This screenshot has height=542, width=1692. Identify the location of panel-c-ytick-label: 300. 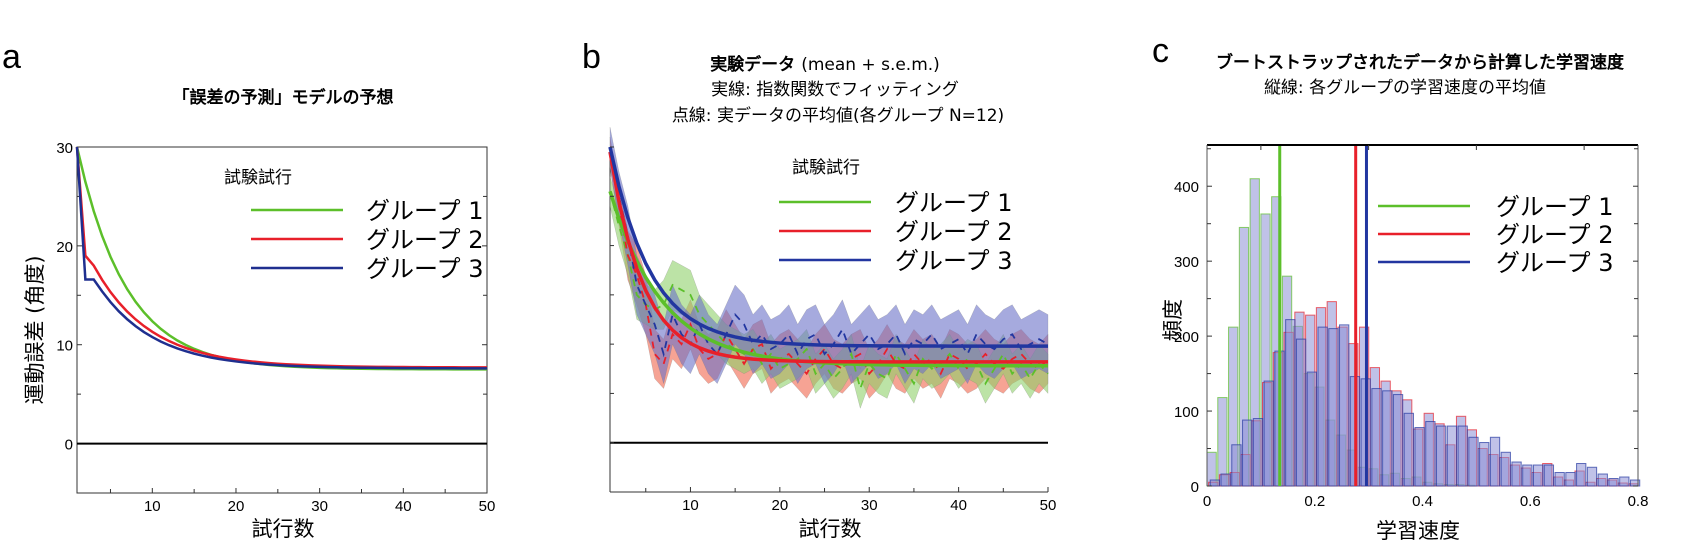
(1186, 262).